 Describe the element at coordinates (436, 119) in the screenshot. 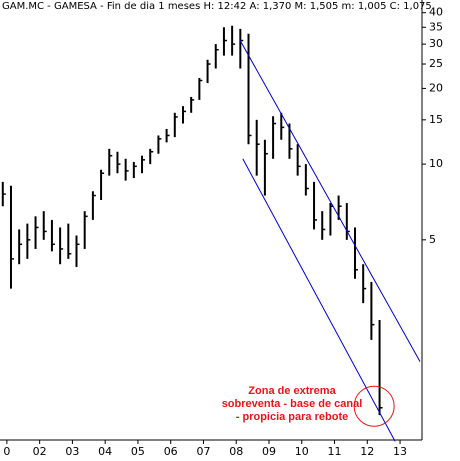

I see `y-tick-label: 15` at that location.